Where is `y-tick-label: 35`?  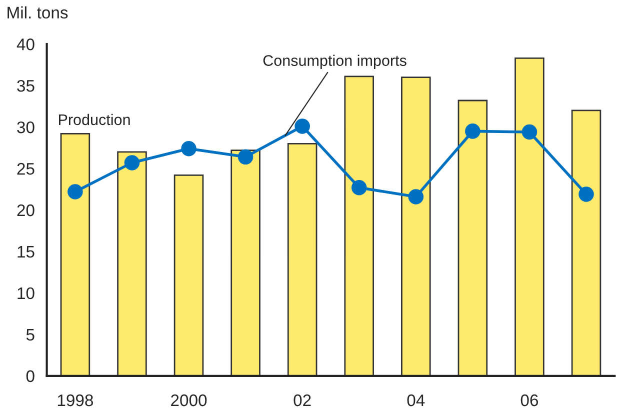
y-tick-label: 35 is located at coordinates (25, 86).